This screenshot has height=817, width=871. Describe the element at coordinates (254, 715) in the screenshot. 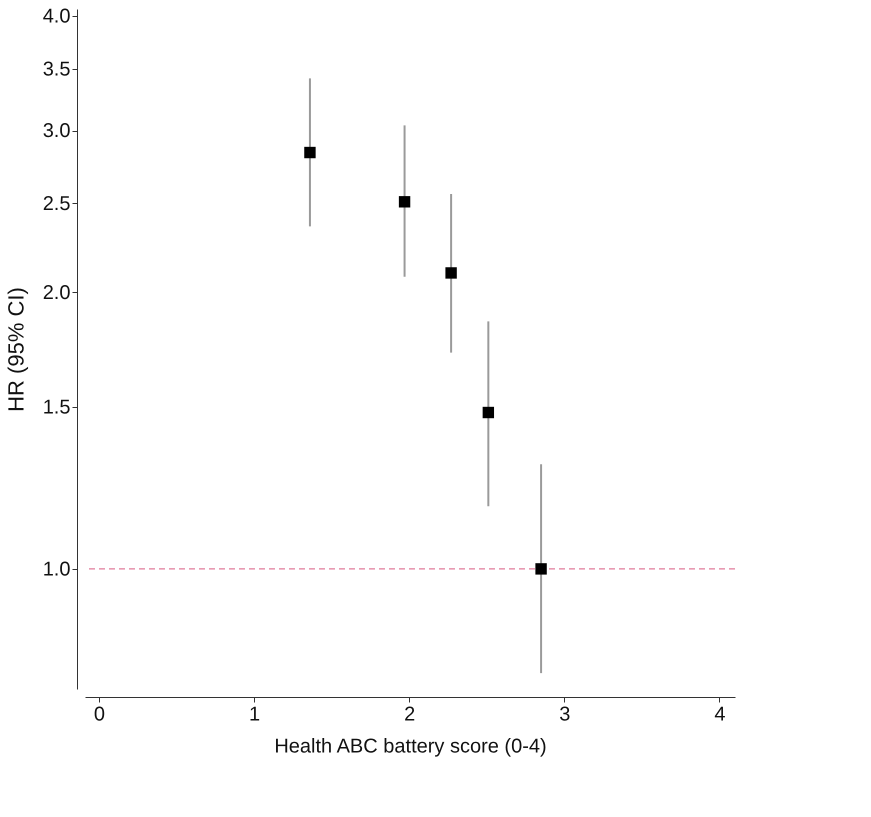

I see `x-tick-label: 1` at that location.